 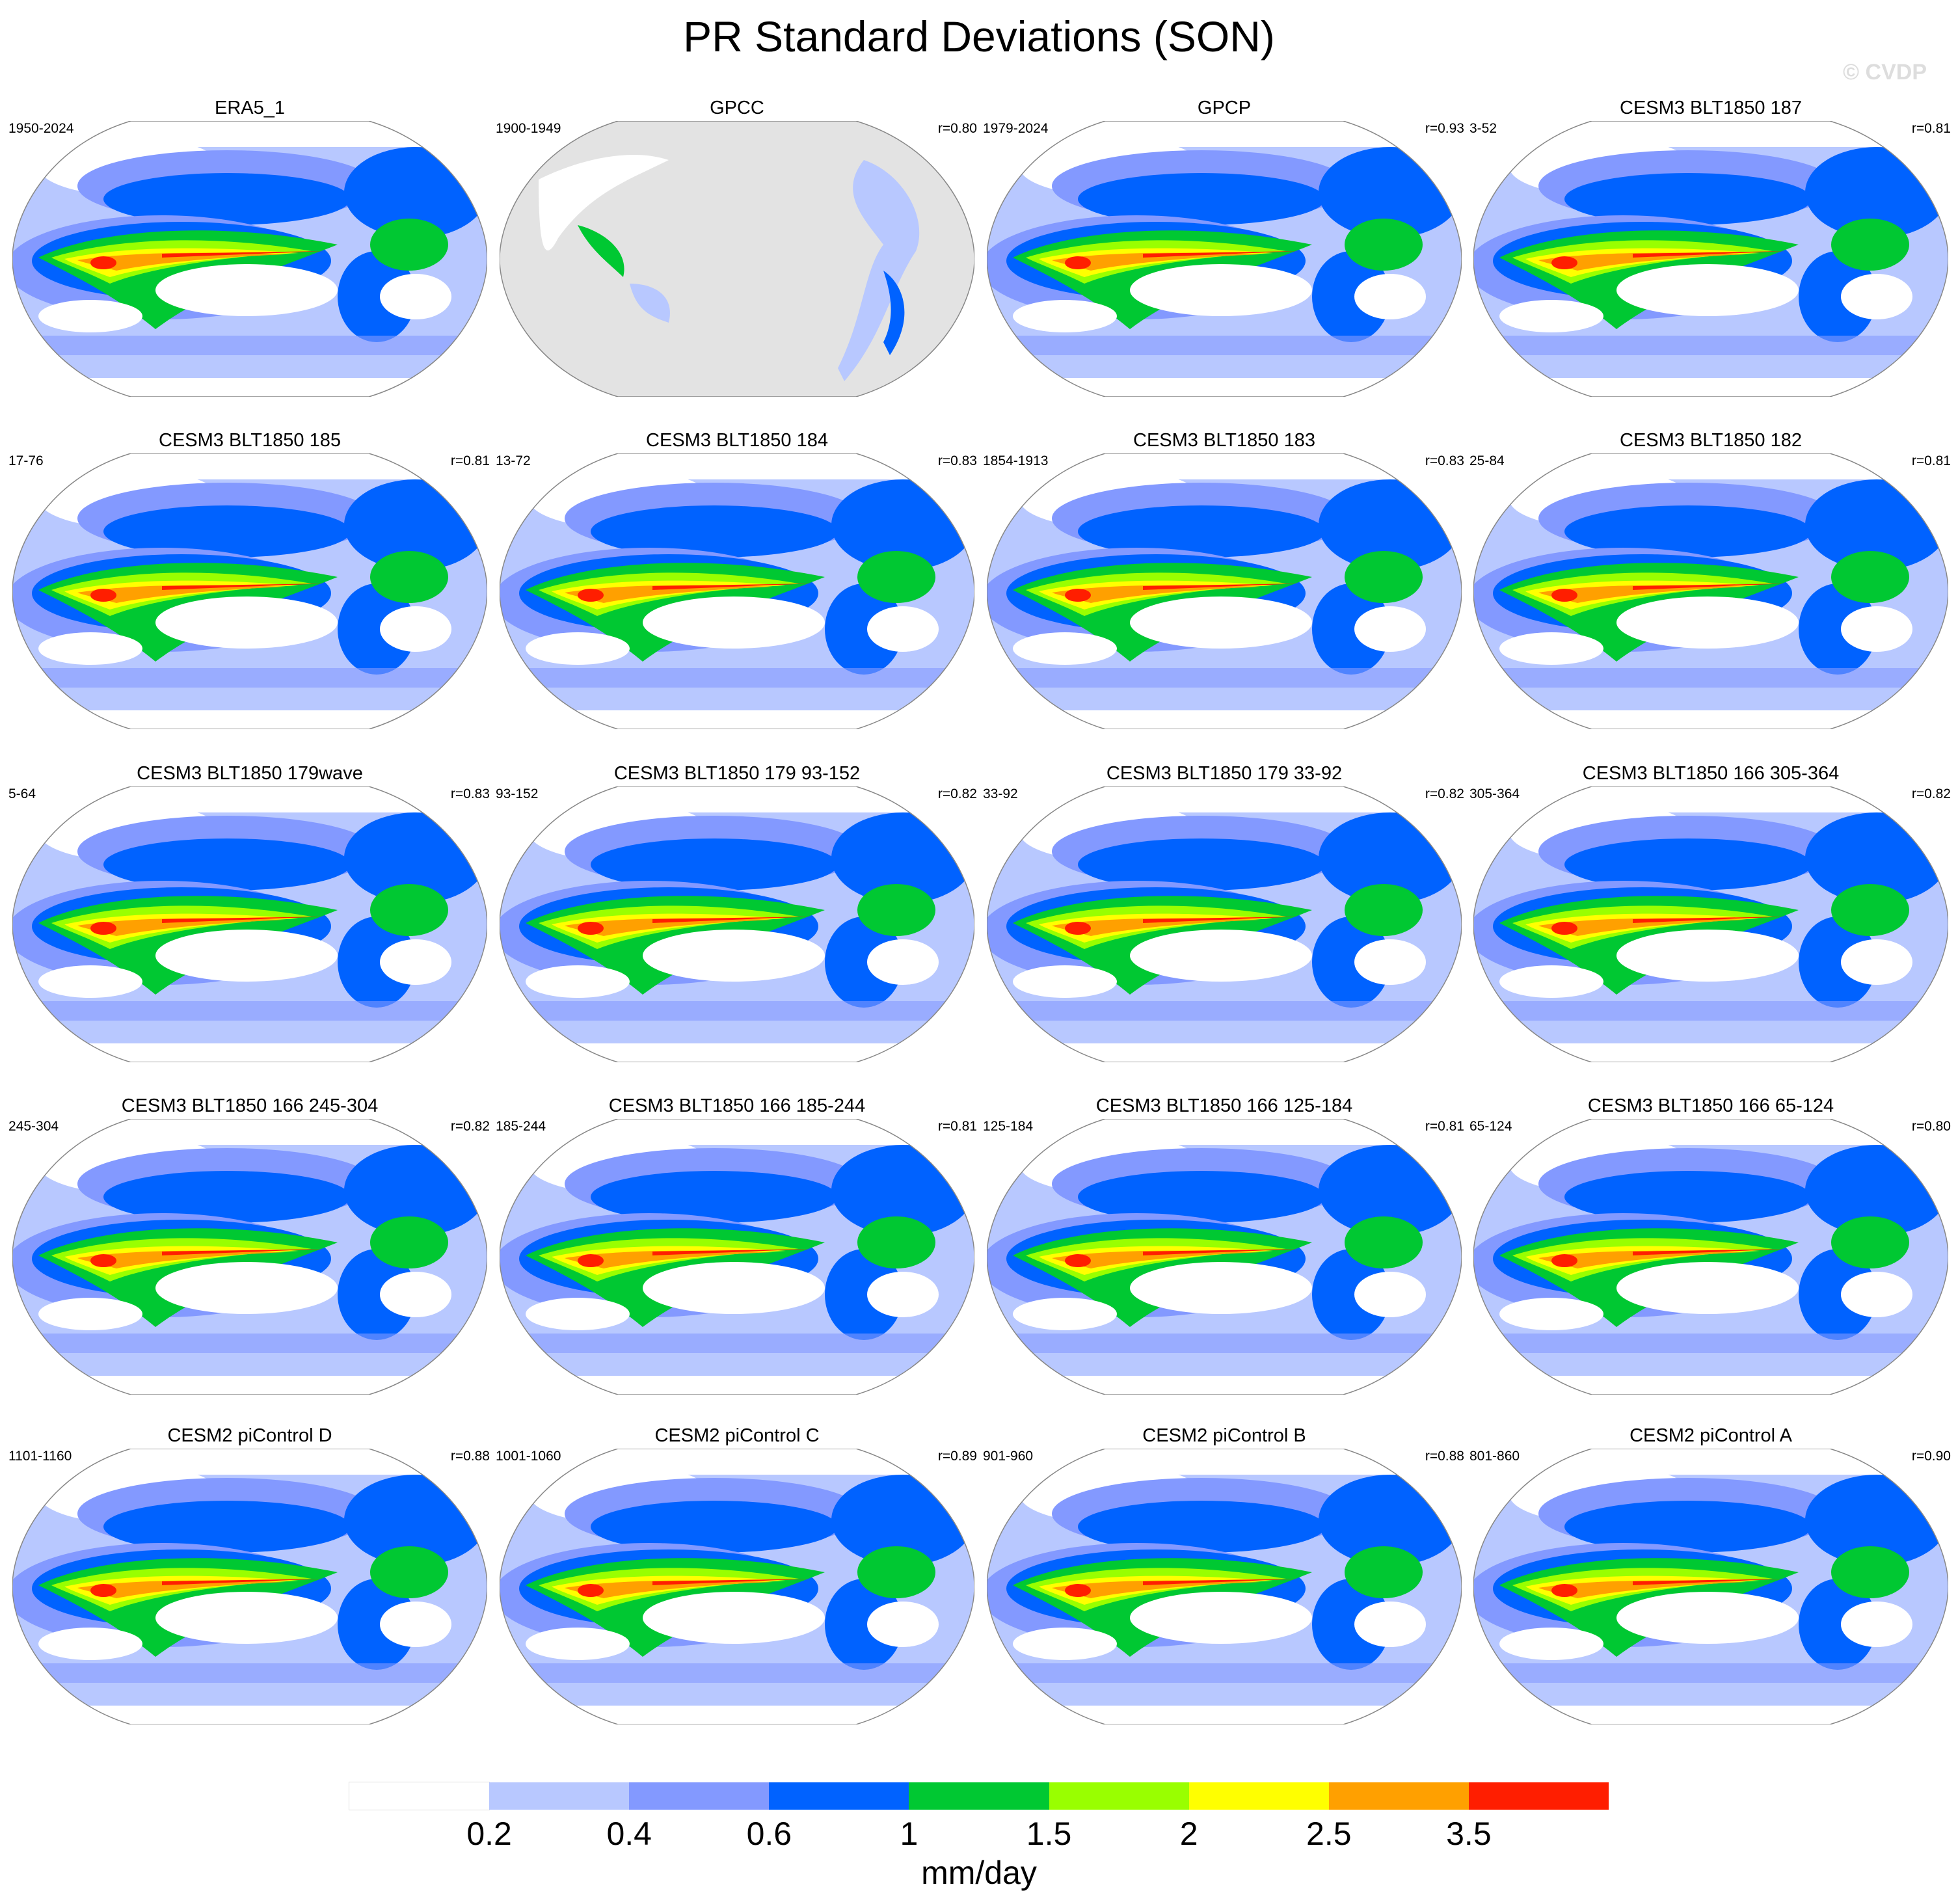 What do you see at coordinates (249, 1436) in the screenshot?
I see `panel-title: CESM2 piControl D` at bounding box center [249, 1436].